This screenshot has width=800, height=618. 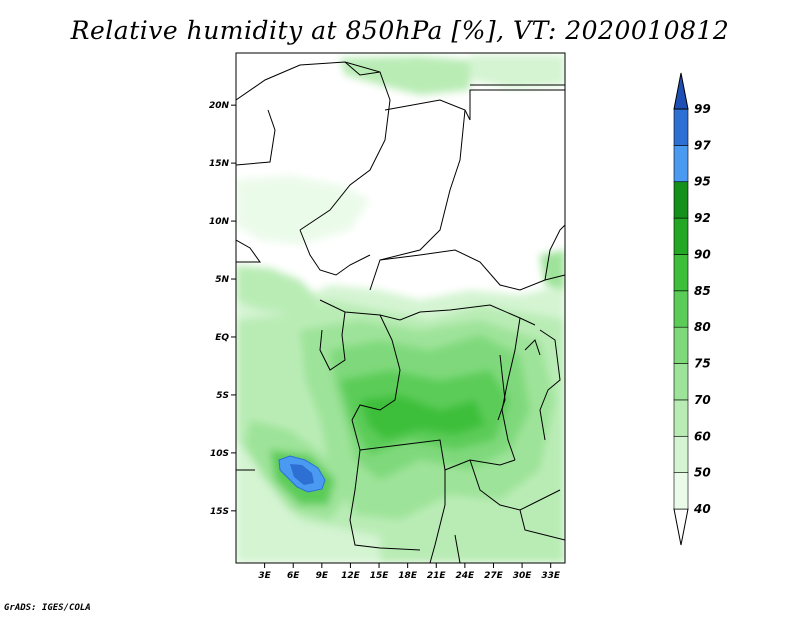 What do you see at coordinates (219, 454) in the screenshot?
I see `lat-tick-label: 10S` at bounding box center [219, 454].